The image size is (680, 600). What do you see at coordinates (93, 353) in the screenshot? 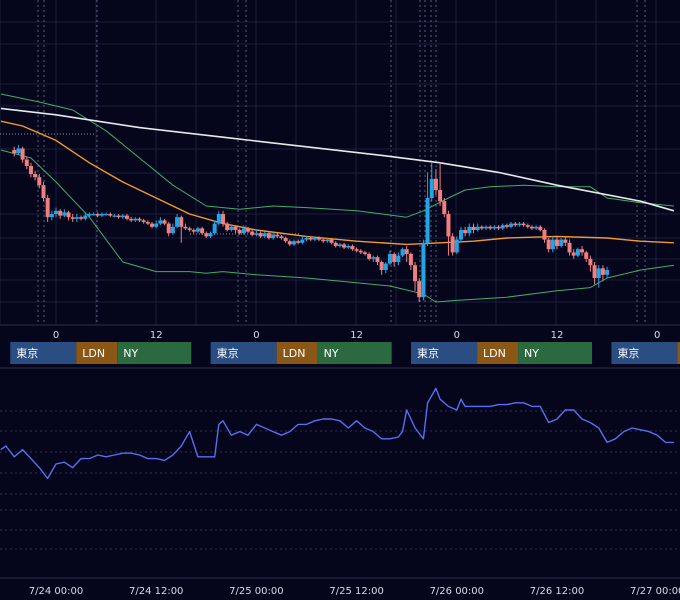
I see `session-label: LDN` at bounding box center [93, 353].